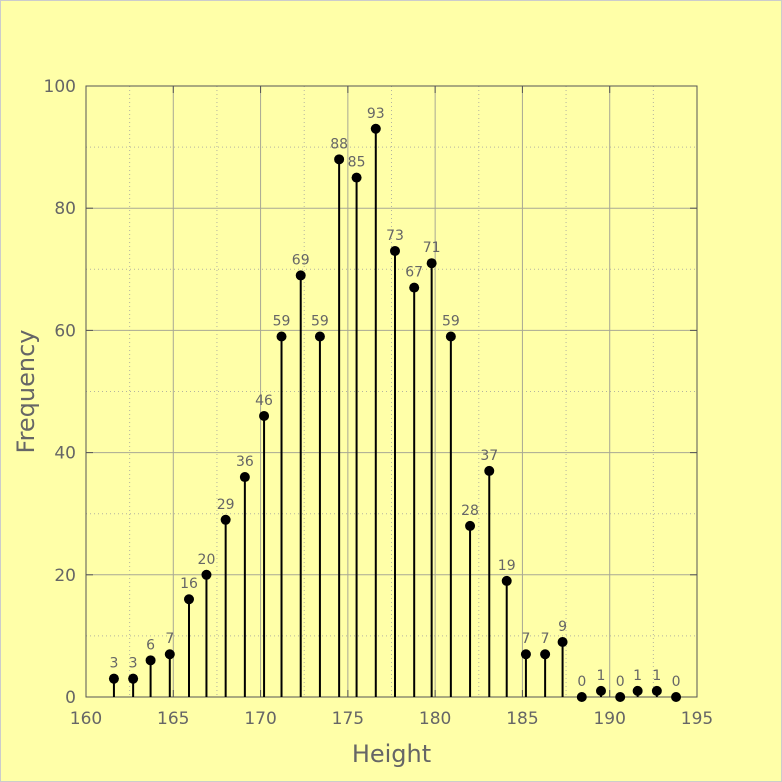 This screenshot has width=782, height=782. I want to click on x-tick-label: 165, so click(173, 719).